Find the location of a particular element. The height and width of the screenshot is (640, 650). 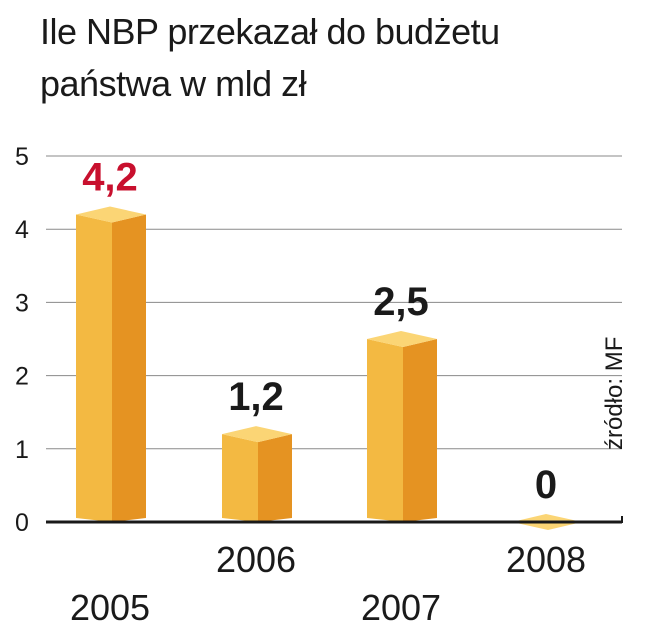

value-label: 0 is located at coordinates (546, 485).